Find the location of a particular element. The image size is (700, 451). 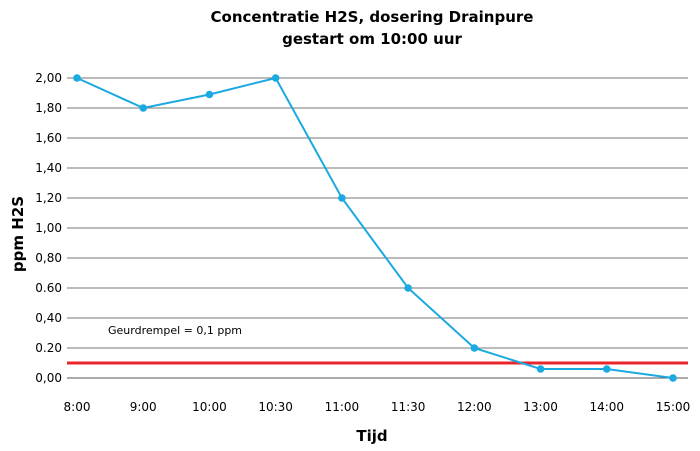

y-tick-label: 1,00 is located at coordinates (48, 228).